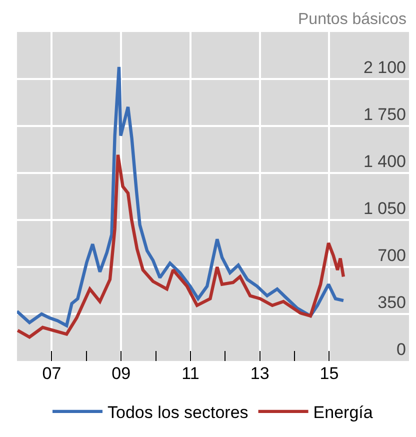  What do you see at coordinates (343, 412) in the screenshot?
I see `legend-label: Energía` at bounding box center [343, 412].